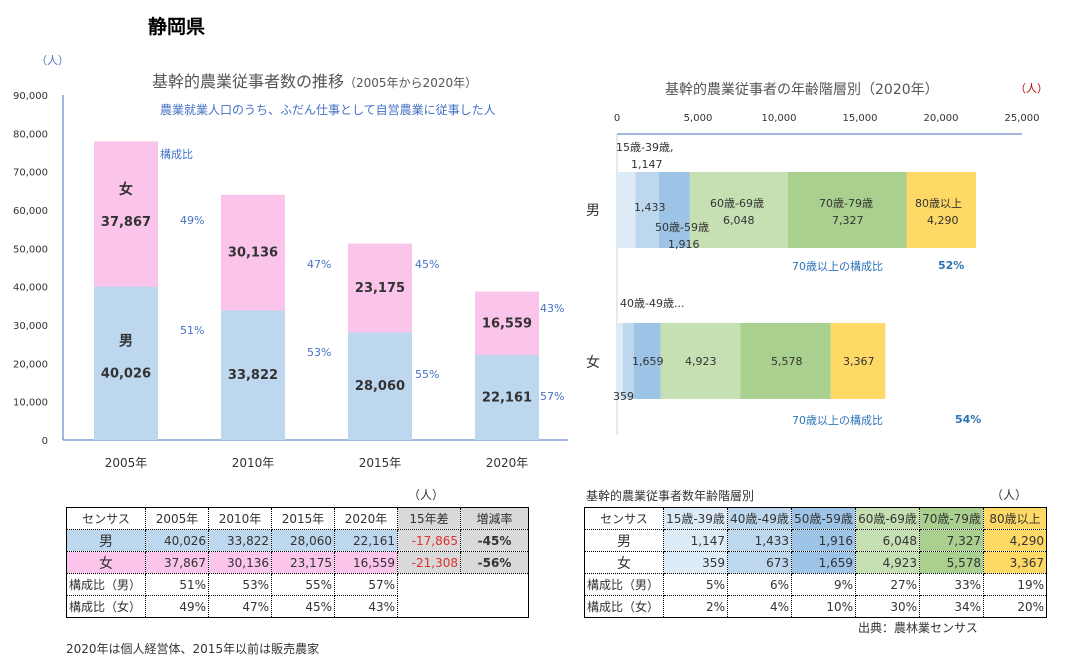  I want to click on y-tick-label: 40,000, so click(30, 288).